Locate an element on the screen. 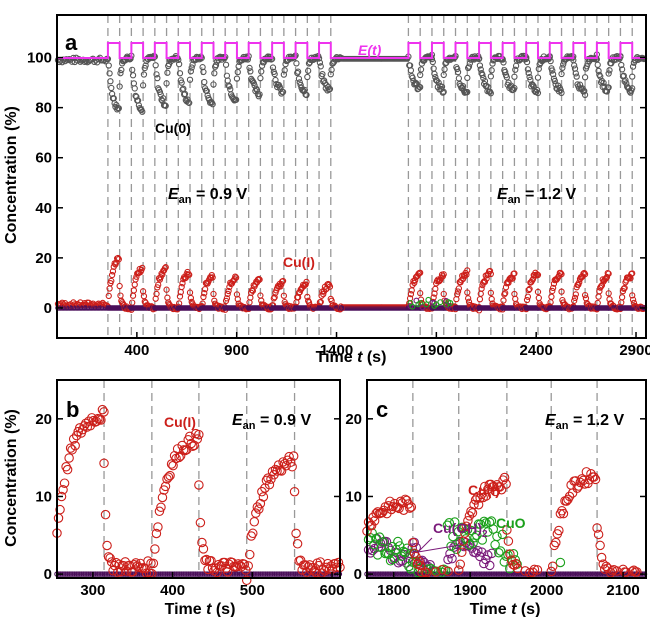  ean-label-1.2: Ean = 1.2 V is located at coordinates (536, 196).